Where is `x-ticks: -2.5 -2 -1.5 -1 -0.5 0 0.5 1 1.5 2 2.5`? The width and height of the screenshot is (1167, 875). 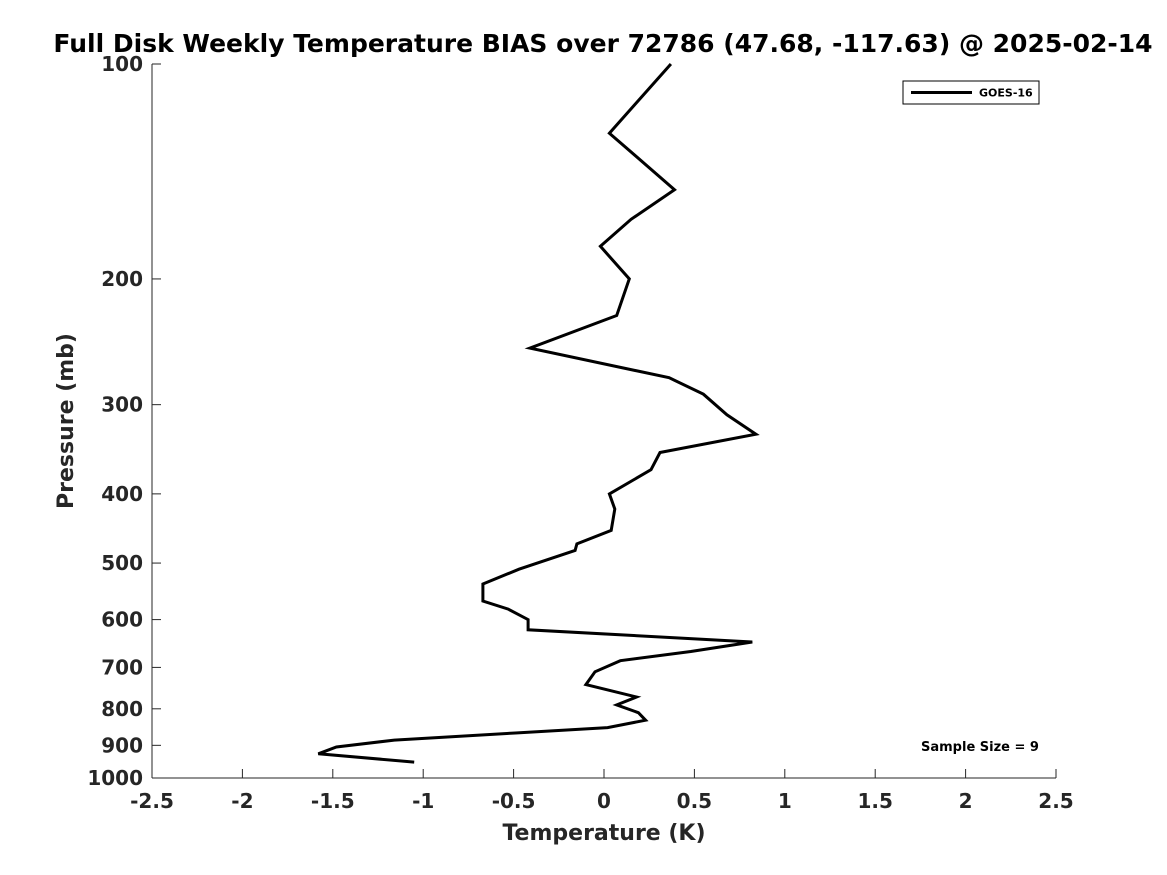 x-ticks: -2.5 -2 -1.5 -1 -0.5 0 0.5 1 1.5 2 2.5 is located at coordinates (602, 791).